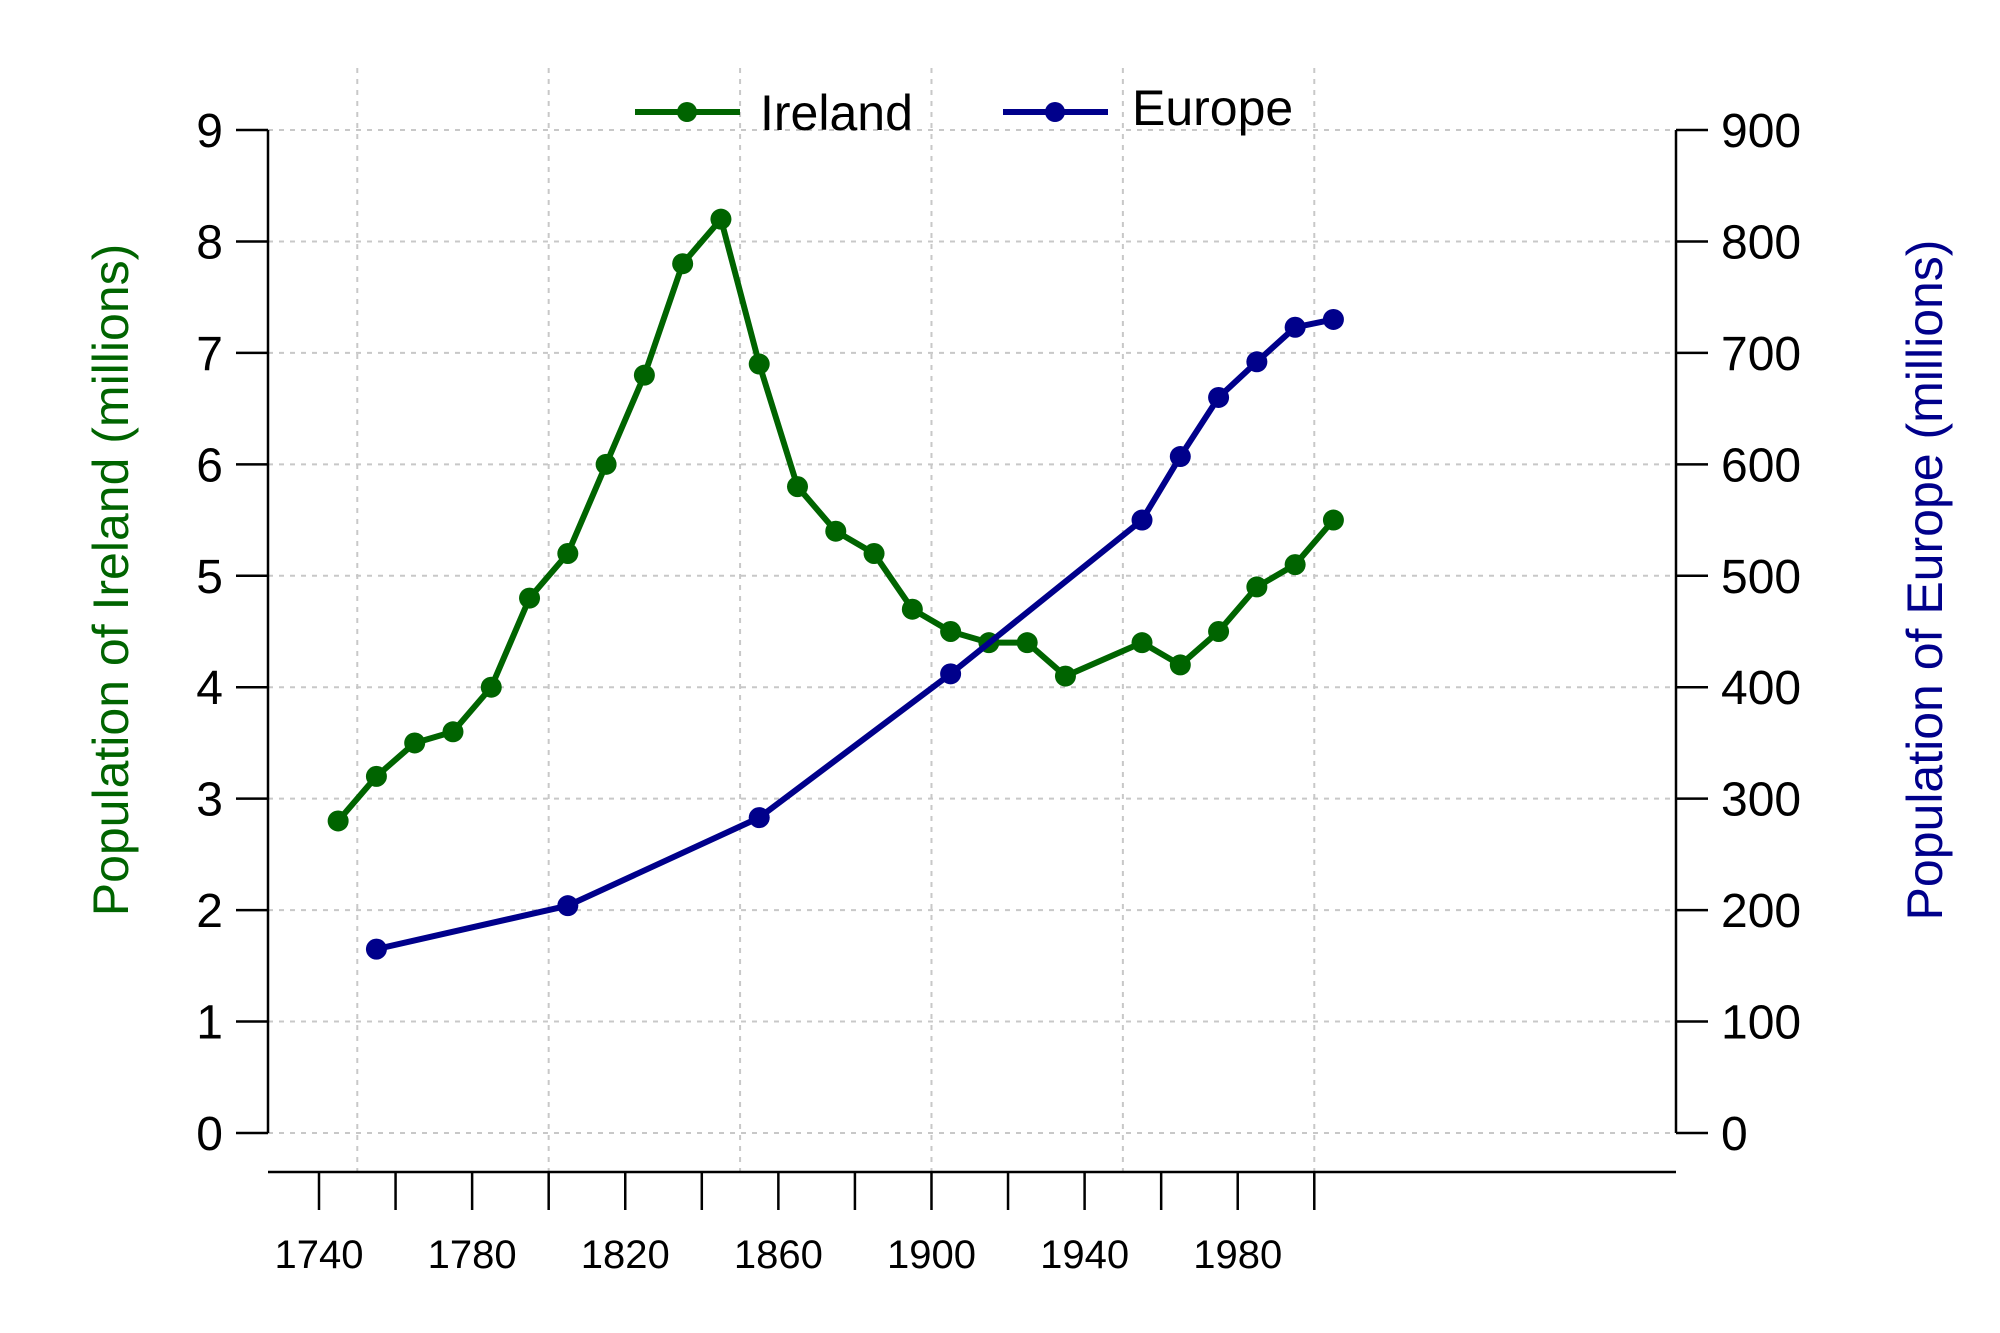  Describe the element at coordinates (1925, 580) in the screenshot. I see `y-axis-right-title: Population of Europe (millions)` at that location.